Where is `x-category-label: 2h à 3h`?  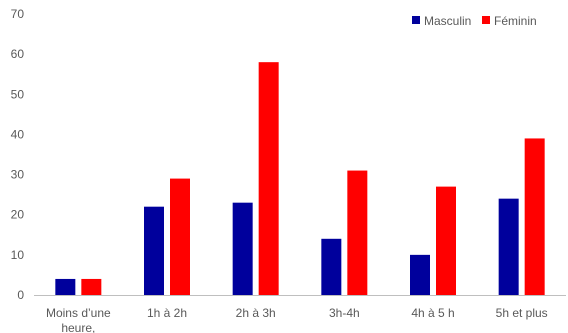 x-category-label: 2h à 3h is located at coordinates (256, 313).